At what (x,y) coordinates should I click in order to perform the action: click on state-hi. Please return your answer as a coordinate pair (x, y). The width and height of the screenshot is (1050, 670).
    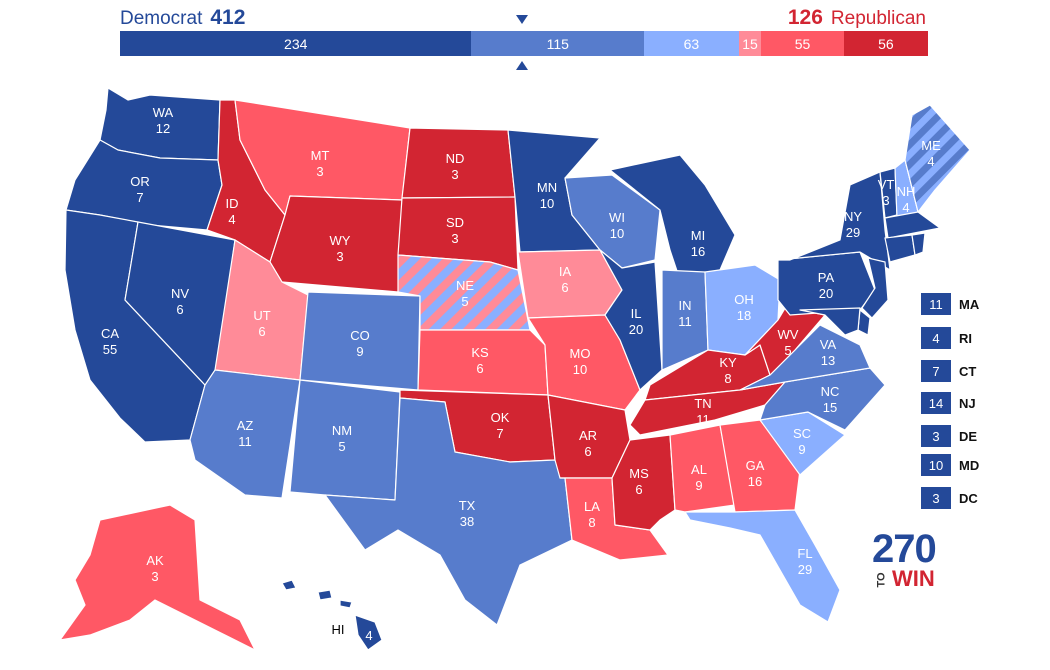
    Looking at the image, I should click on (332, 615).